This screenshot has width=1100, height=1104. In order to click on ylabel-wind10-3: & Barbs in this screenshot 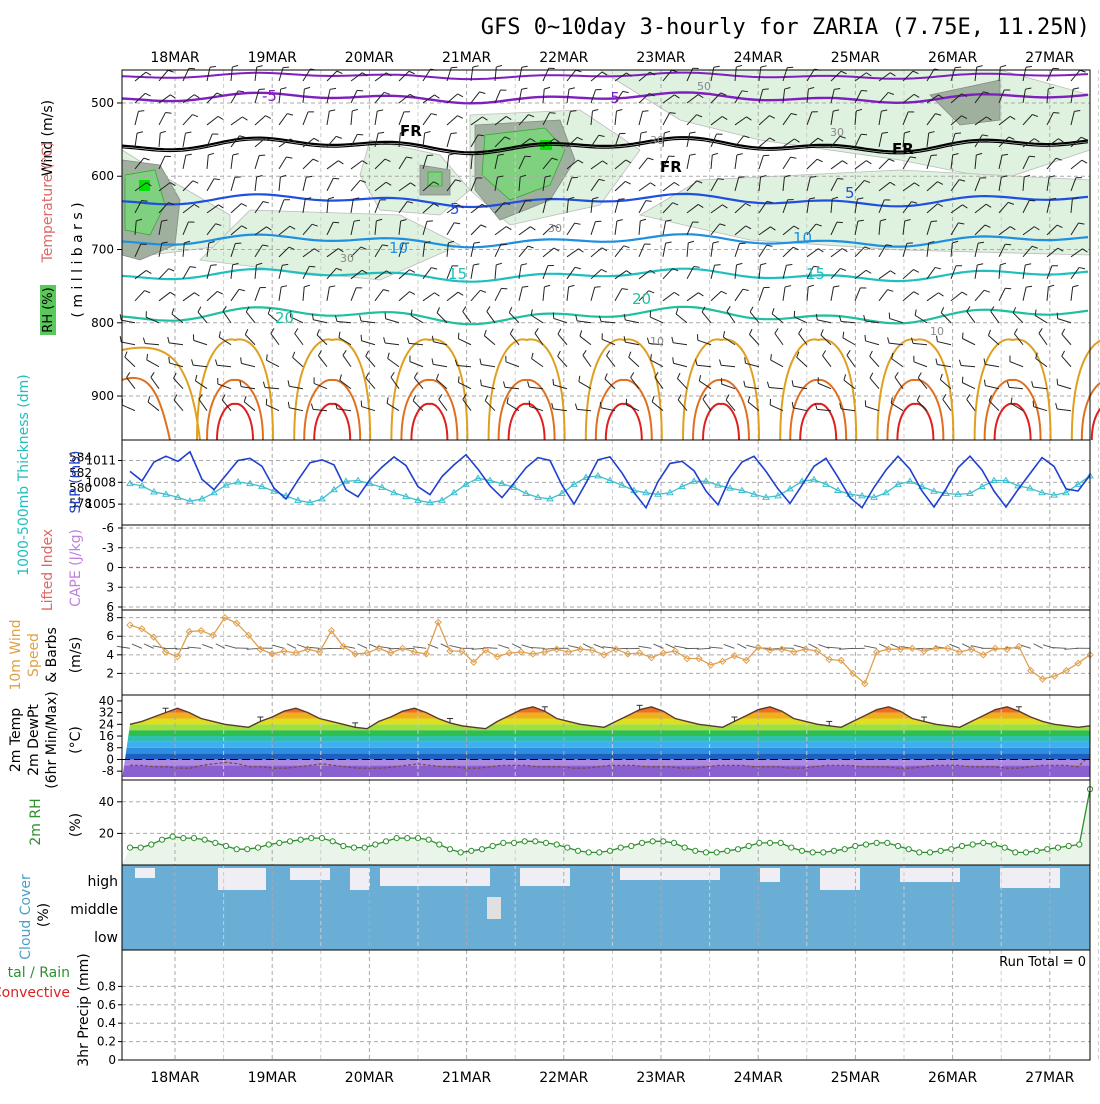, I will do `click(52, 655)`.